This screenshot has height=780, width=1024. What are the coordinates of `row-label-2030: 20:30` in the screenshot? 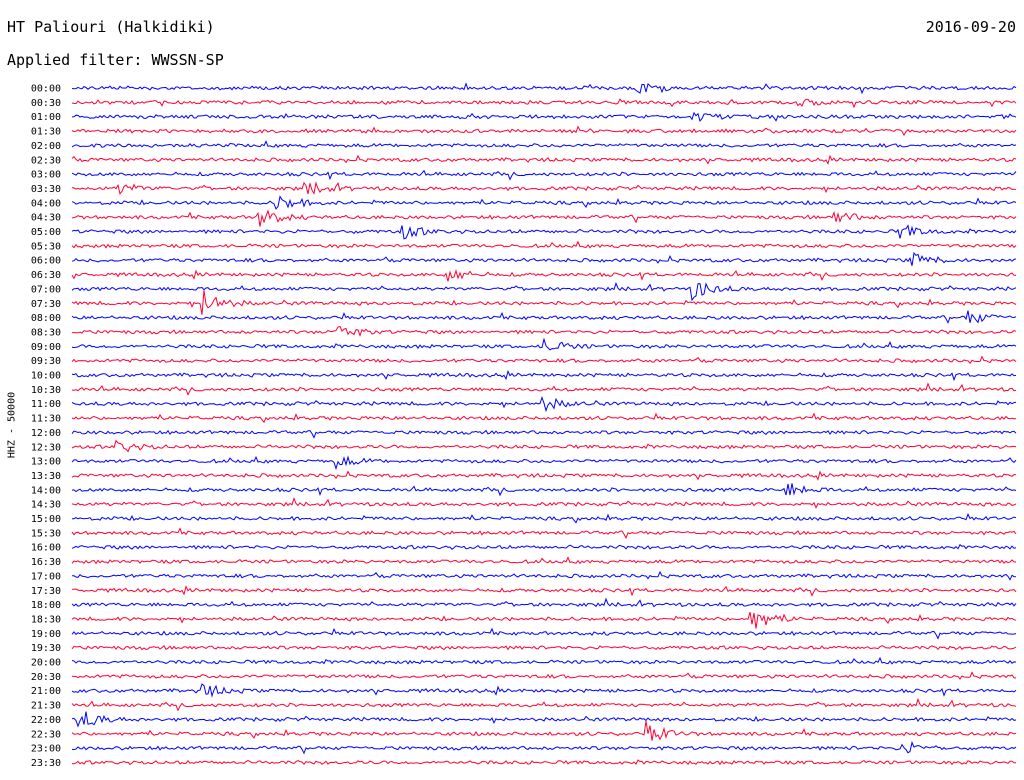 It's located at (46, 677).